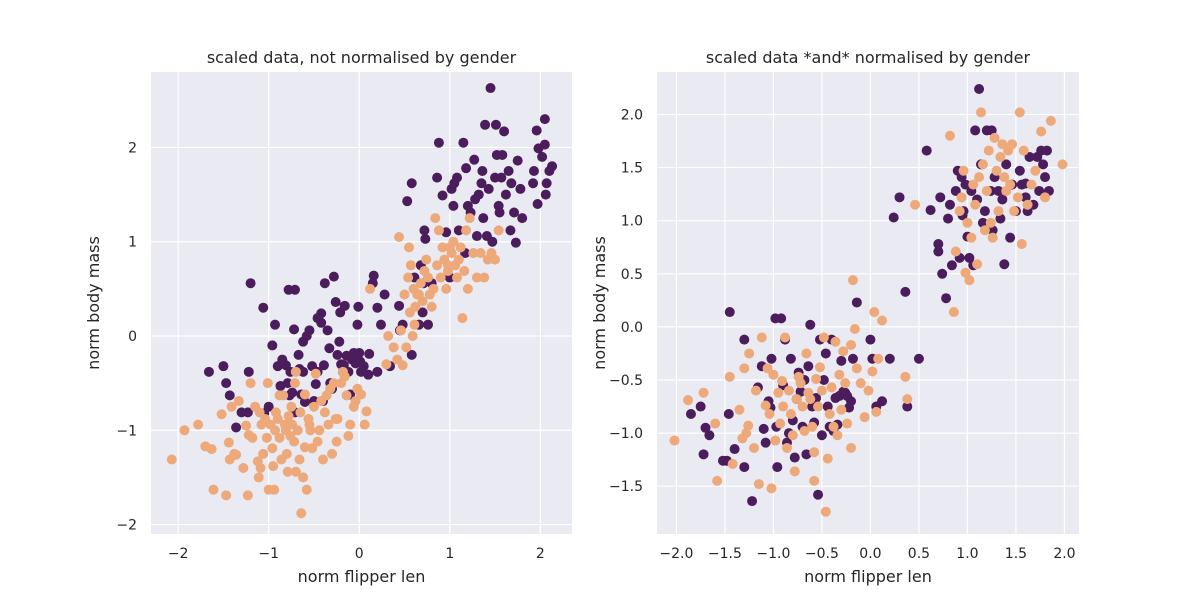  What do you see at coordinates (626, 381) in the screenshot?
I see `right-y-tick-label: −0.5` at bounding box center [626, 381].